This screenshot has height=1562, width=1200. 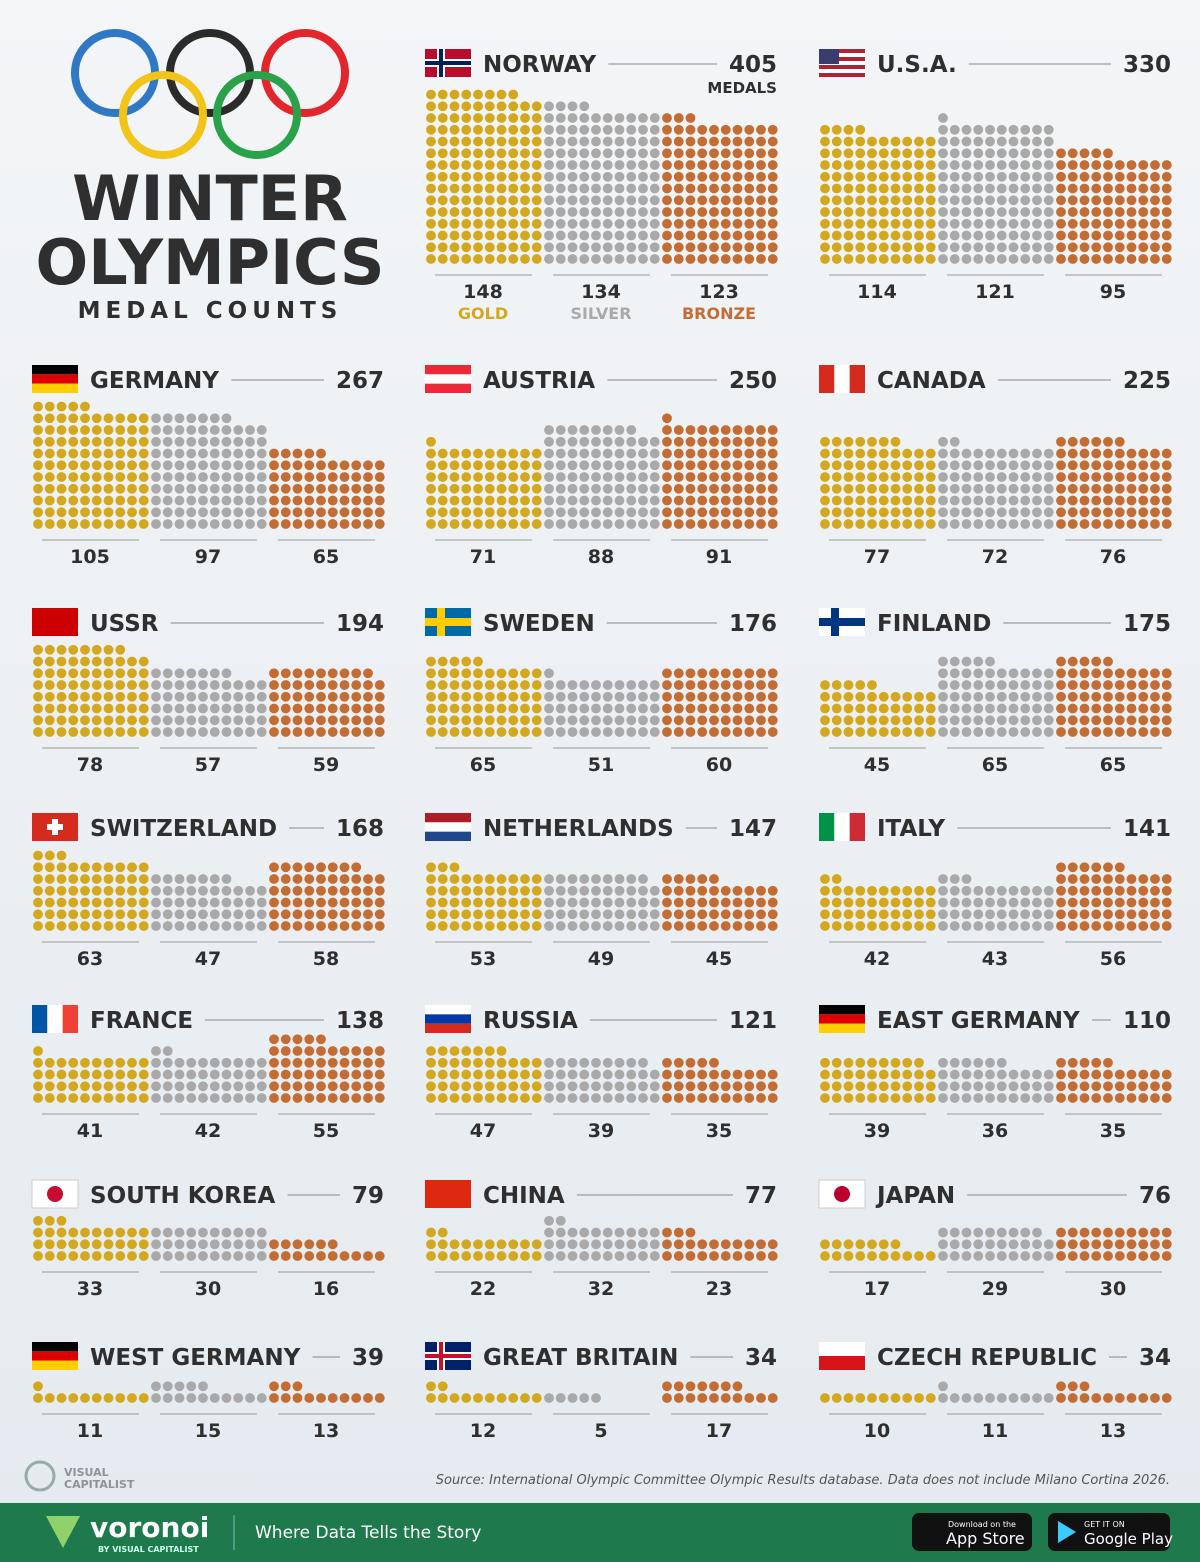 I want to click on country-name: SOUTH KOREA, so click(x=183, y=1196).